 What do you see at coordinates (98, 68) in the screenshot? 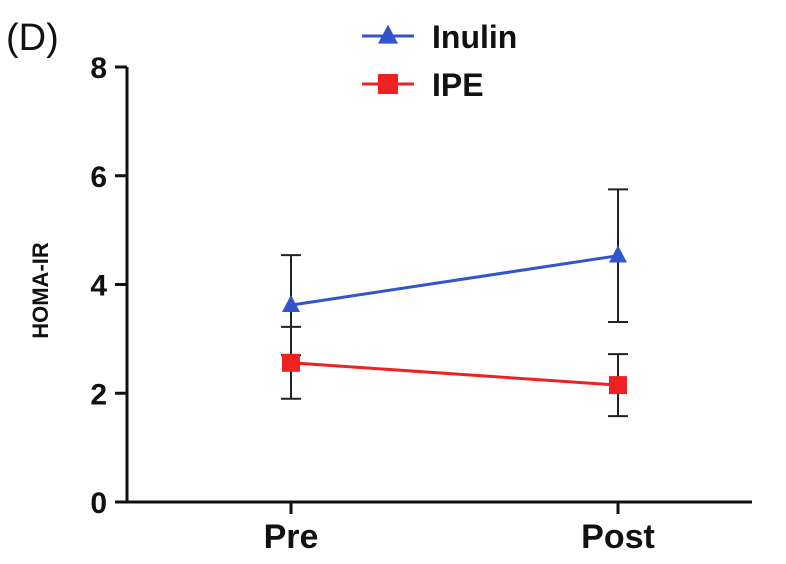
I see `y-tick-label: 8` at bounding box center [98, 68].